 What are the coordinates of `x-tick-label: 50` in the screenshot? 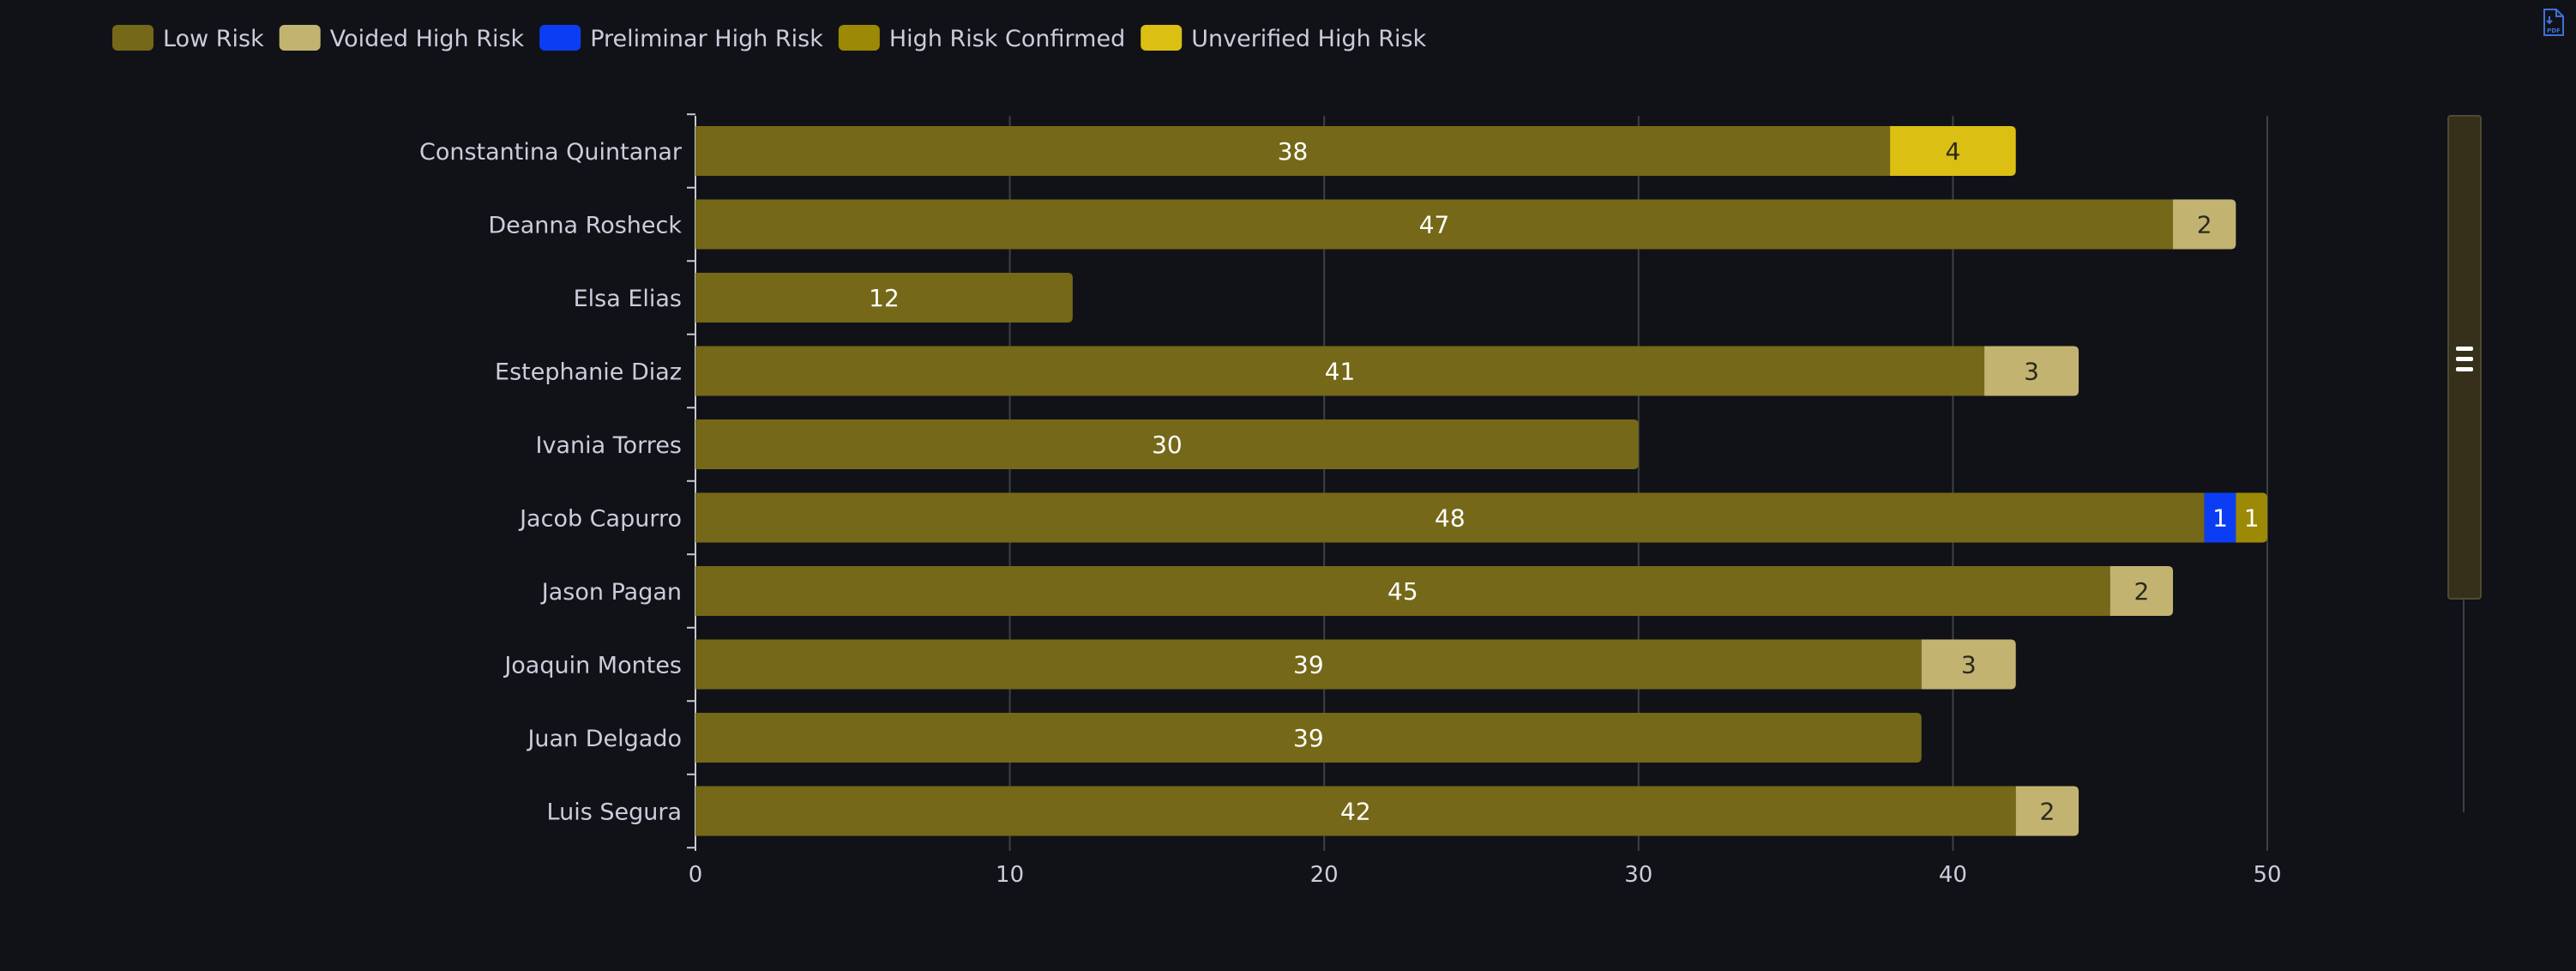 It's located at (2267, 875).